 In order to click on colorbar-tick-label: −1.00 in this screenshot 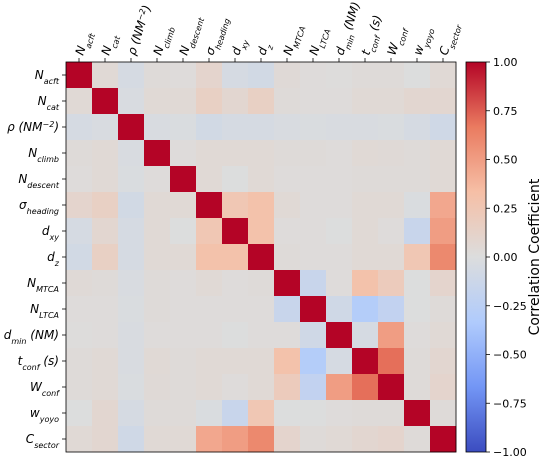, I will do `click(510, 452)`.